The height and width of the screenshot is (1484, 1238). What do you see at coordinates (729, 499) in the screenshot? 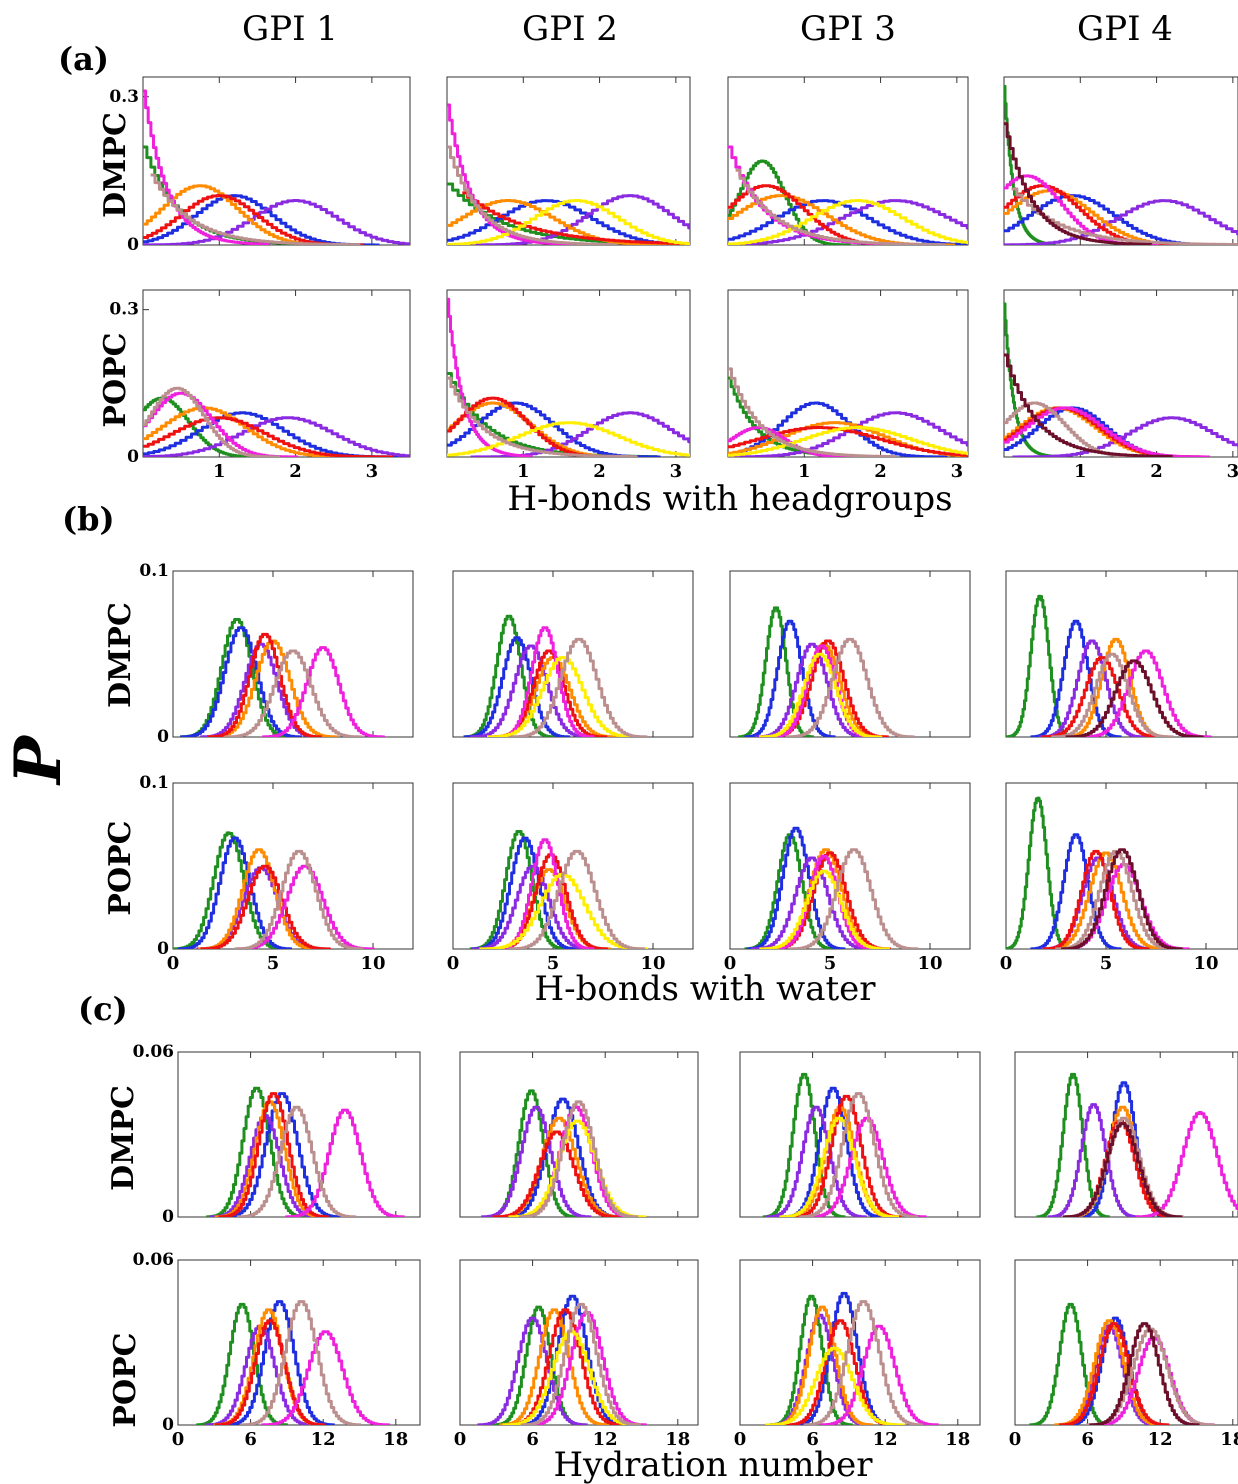
I see `x-axis-label-a: H-bonds with headgroups` at bounding box center [729, 499].